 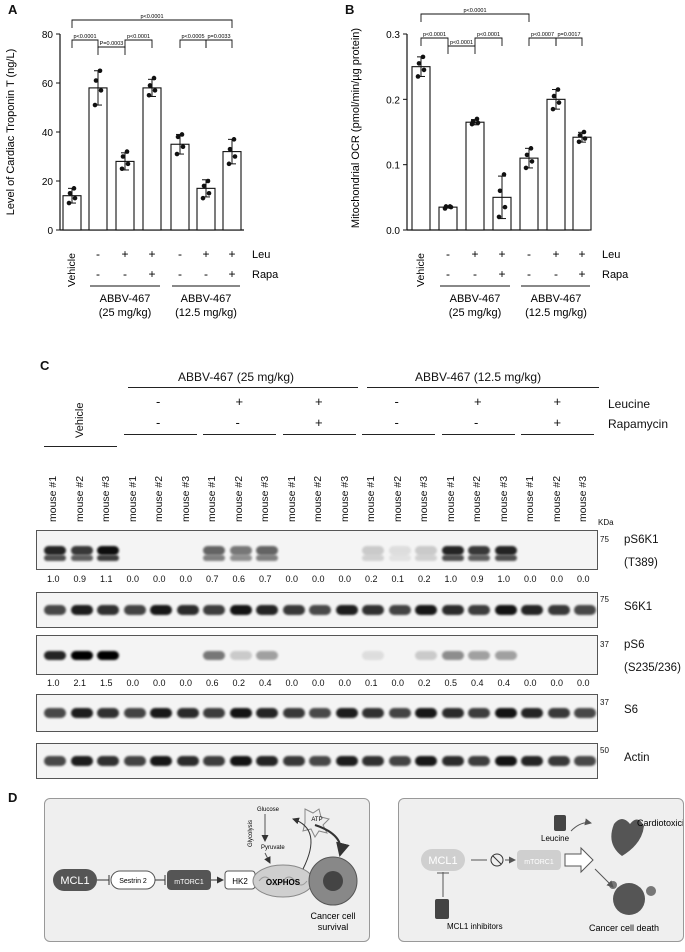 What do you see at coordinates (50, 231) in the screenshot?
I see `y-tick-label: 0` at bounding box center [50, 231].